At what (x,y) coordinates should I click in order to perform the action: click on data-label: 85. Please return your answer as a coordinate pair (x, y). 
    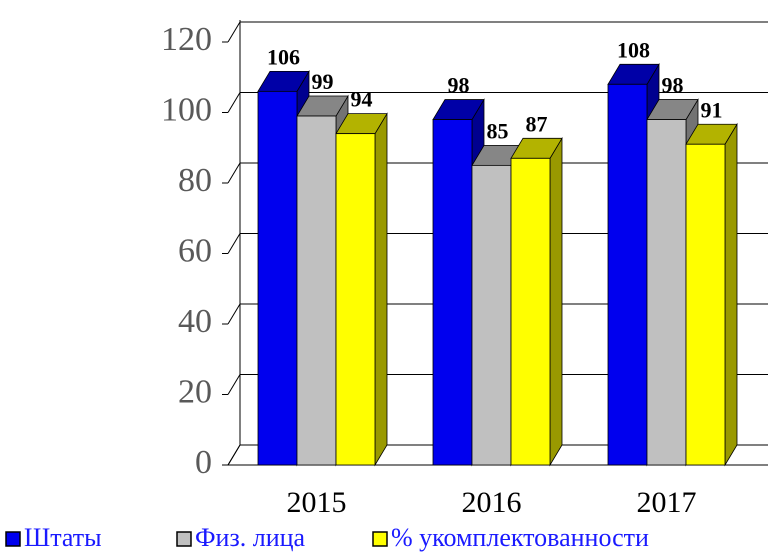
    Looking at the image, I should click on (498, 130).